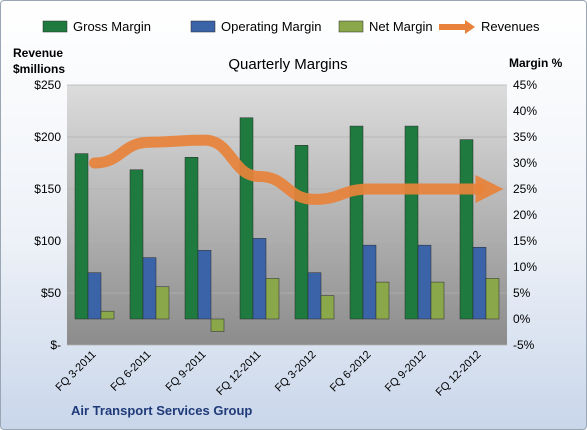  What do you see at coordinates (47, 137) in the screenshot?
I see `left-tick-label: $200` at bounding box center [47, 137].